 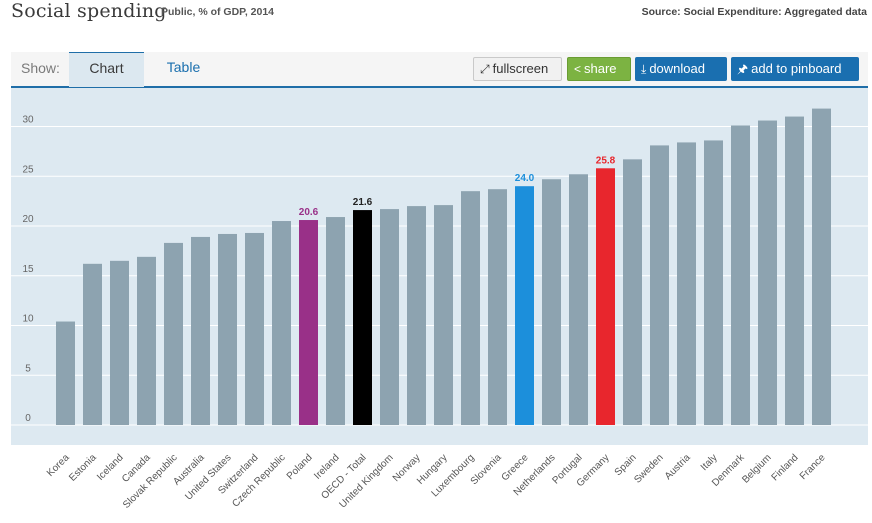 I want to click on y-tick-label: 15, so click(x=28, y=269).